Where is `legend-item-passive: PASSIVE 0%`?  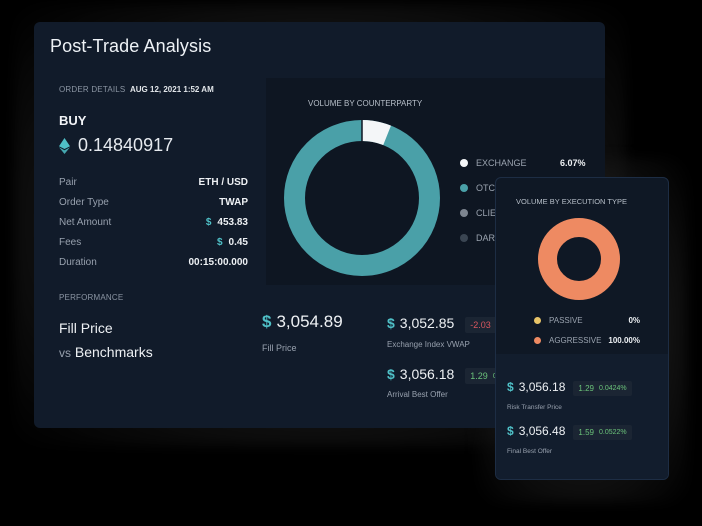 legend-item-passive: PASSIVE 0% is located at coordinates (594, 320).